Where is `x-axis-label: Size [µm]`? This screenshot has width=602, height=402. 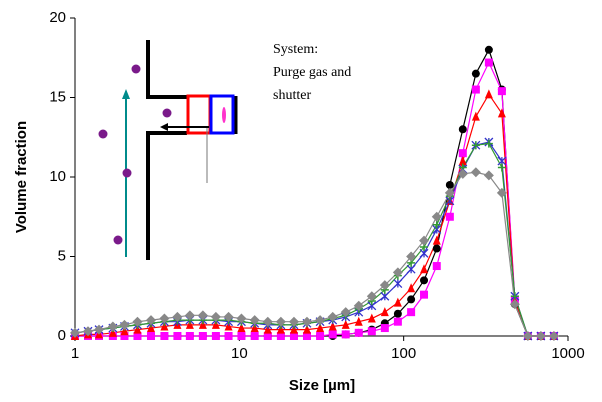
x-axis-label: Size [µm] is located at coordinates (322, 385).